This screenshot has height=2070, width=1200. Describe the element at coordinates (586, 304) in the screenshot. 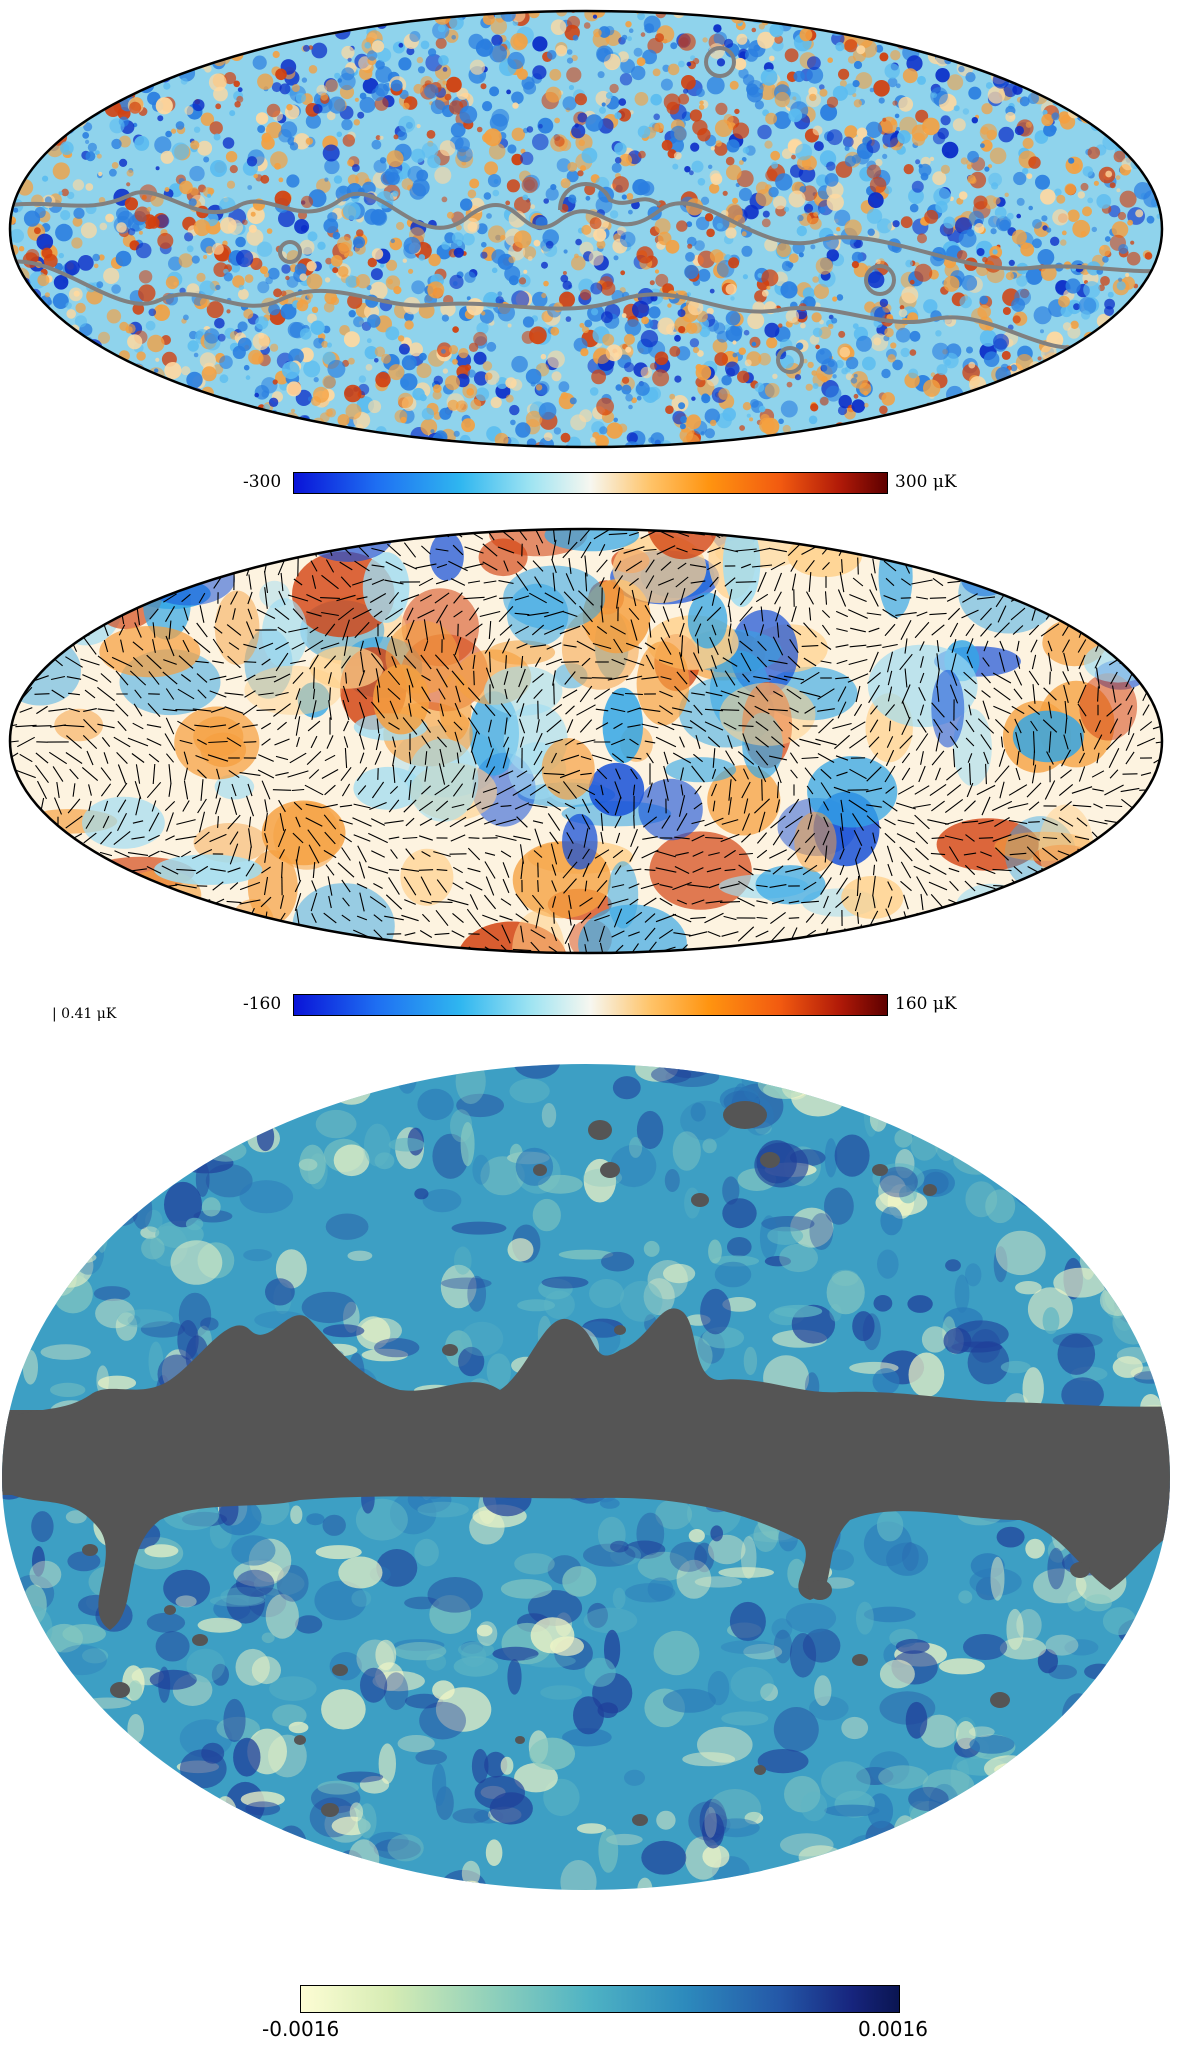

I see `mask-contour-south` at that location.